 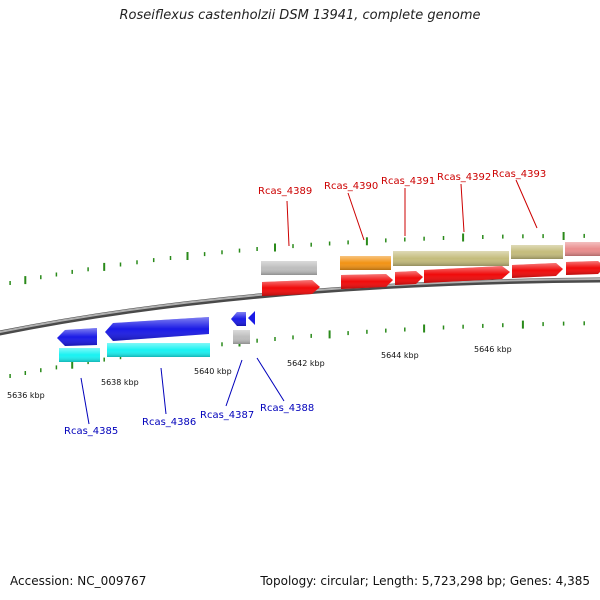 What do you see at coordinates (287, 408) in the screenshot?
I see `gene-label-rcas-4388: Rcas_4388` at bounding box center [287, 408].